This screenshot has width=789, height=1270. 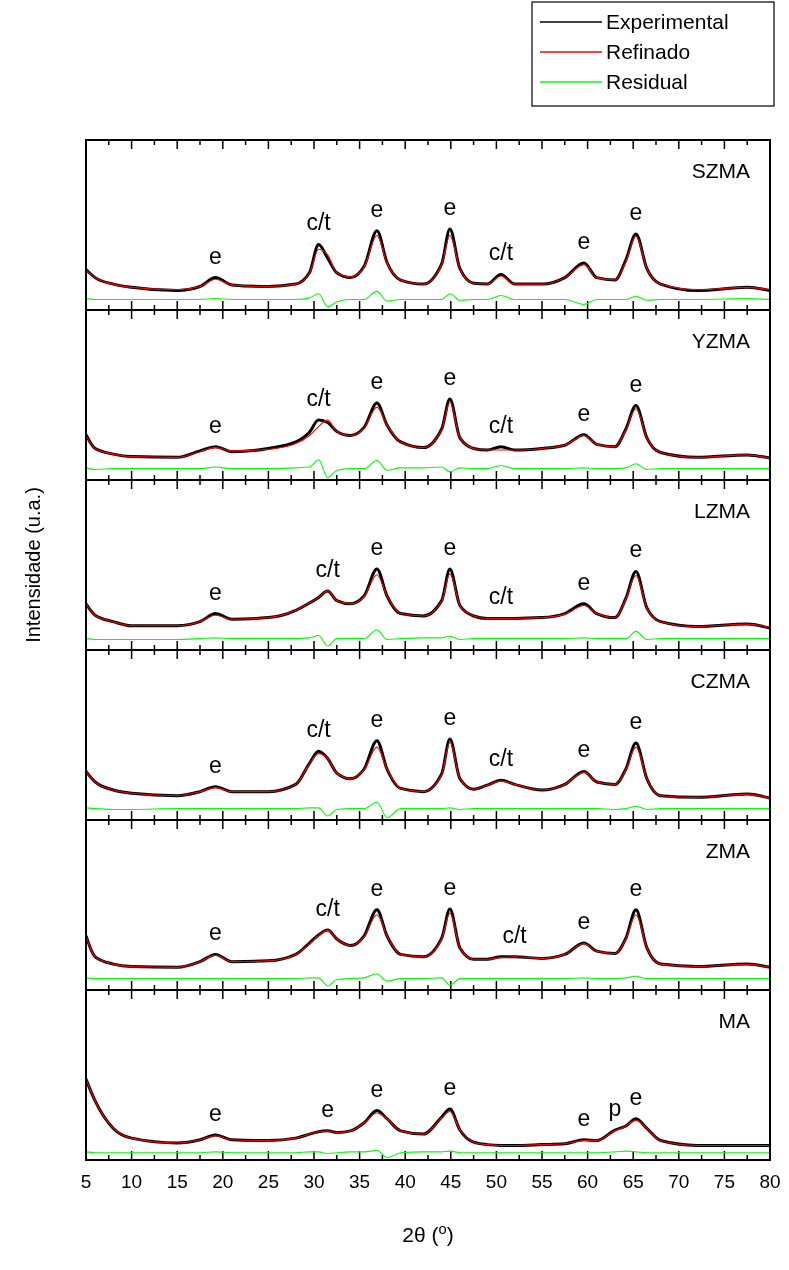 What do you see at coordinates (667, 22) in the screenshot?
I see `legend-label: Experimental` at bounding box center [667, 22].